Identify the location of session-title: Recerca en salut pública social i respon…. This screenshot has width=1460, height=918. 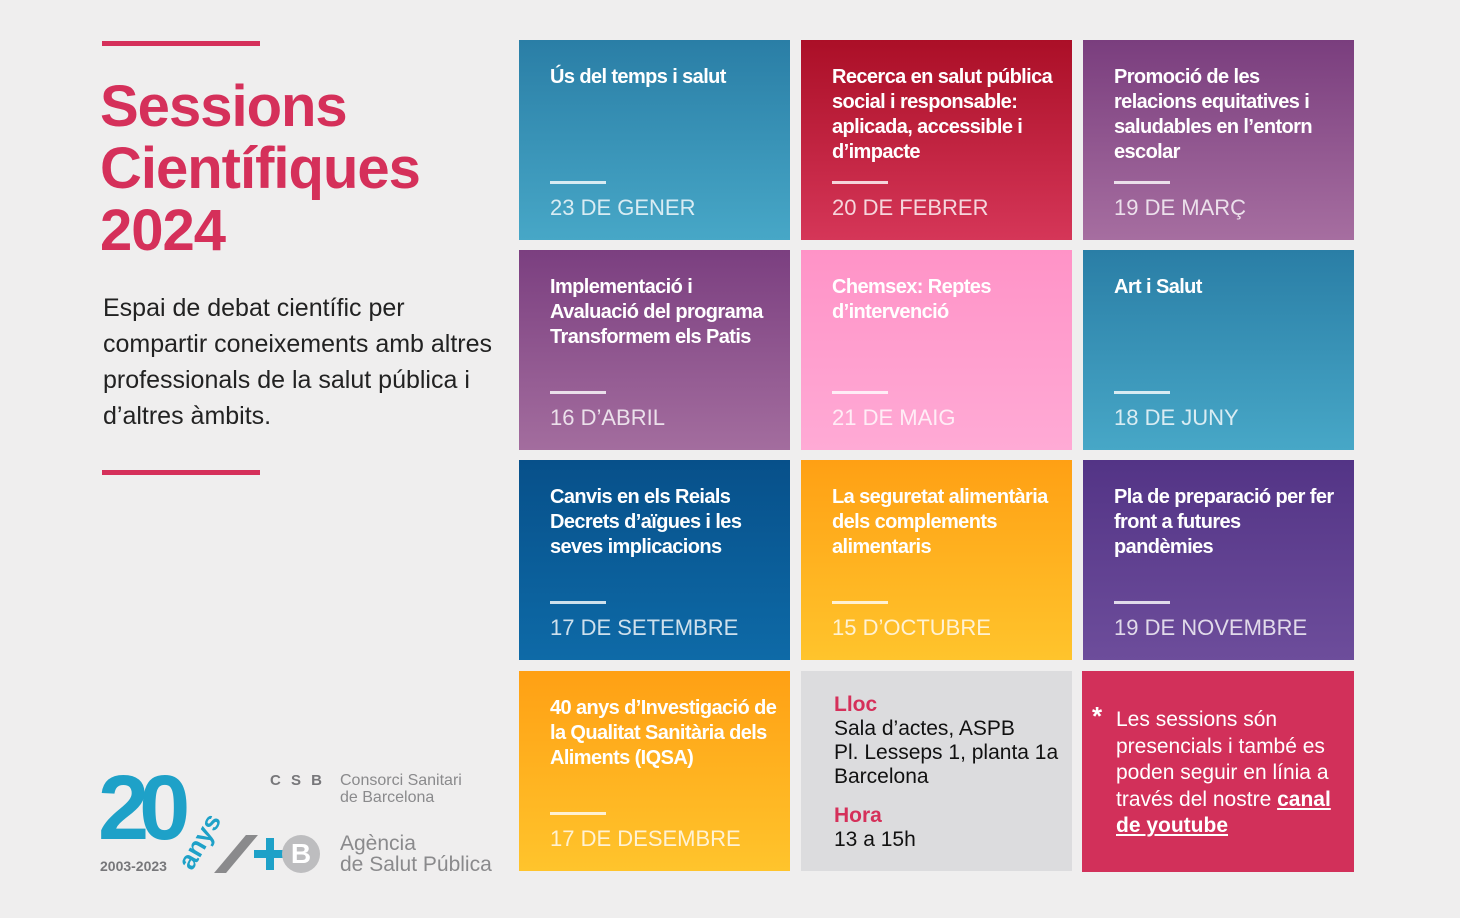
(942, 114).